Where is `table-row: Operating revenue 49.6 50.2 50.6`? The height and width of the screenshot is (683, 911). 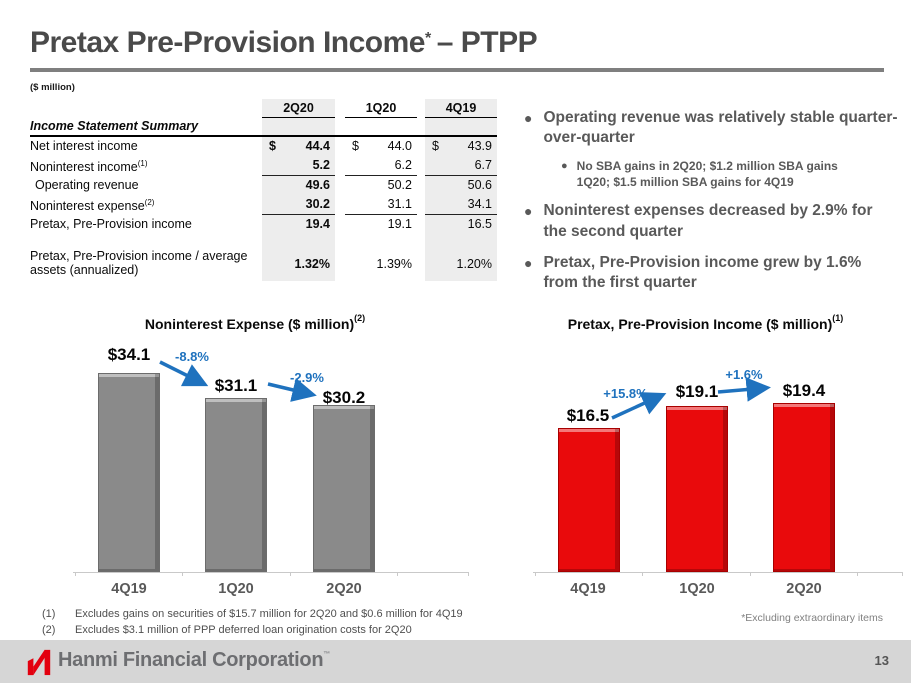 table-row: Operating revenue 49.6 50.2 50.6 is located at coordinates (263, 185).